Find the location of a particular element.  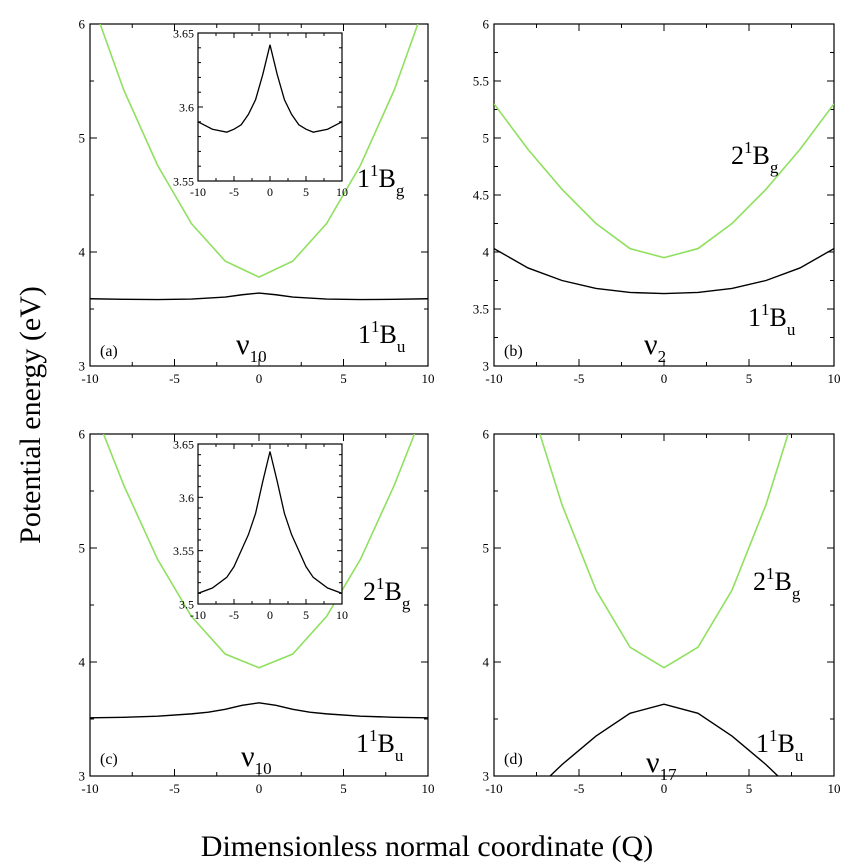

mode-label: ν10 is located at coordinates (256, 759).